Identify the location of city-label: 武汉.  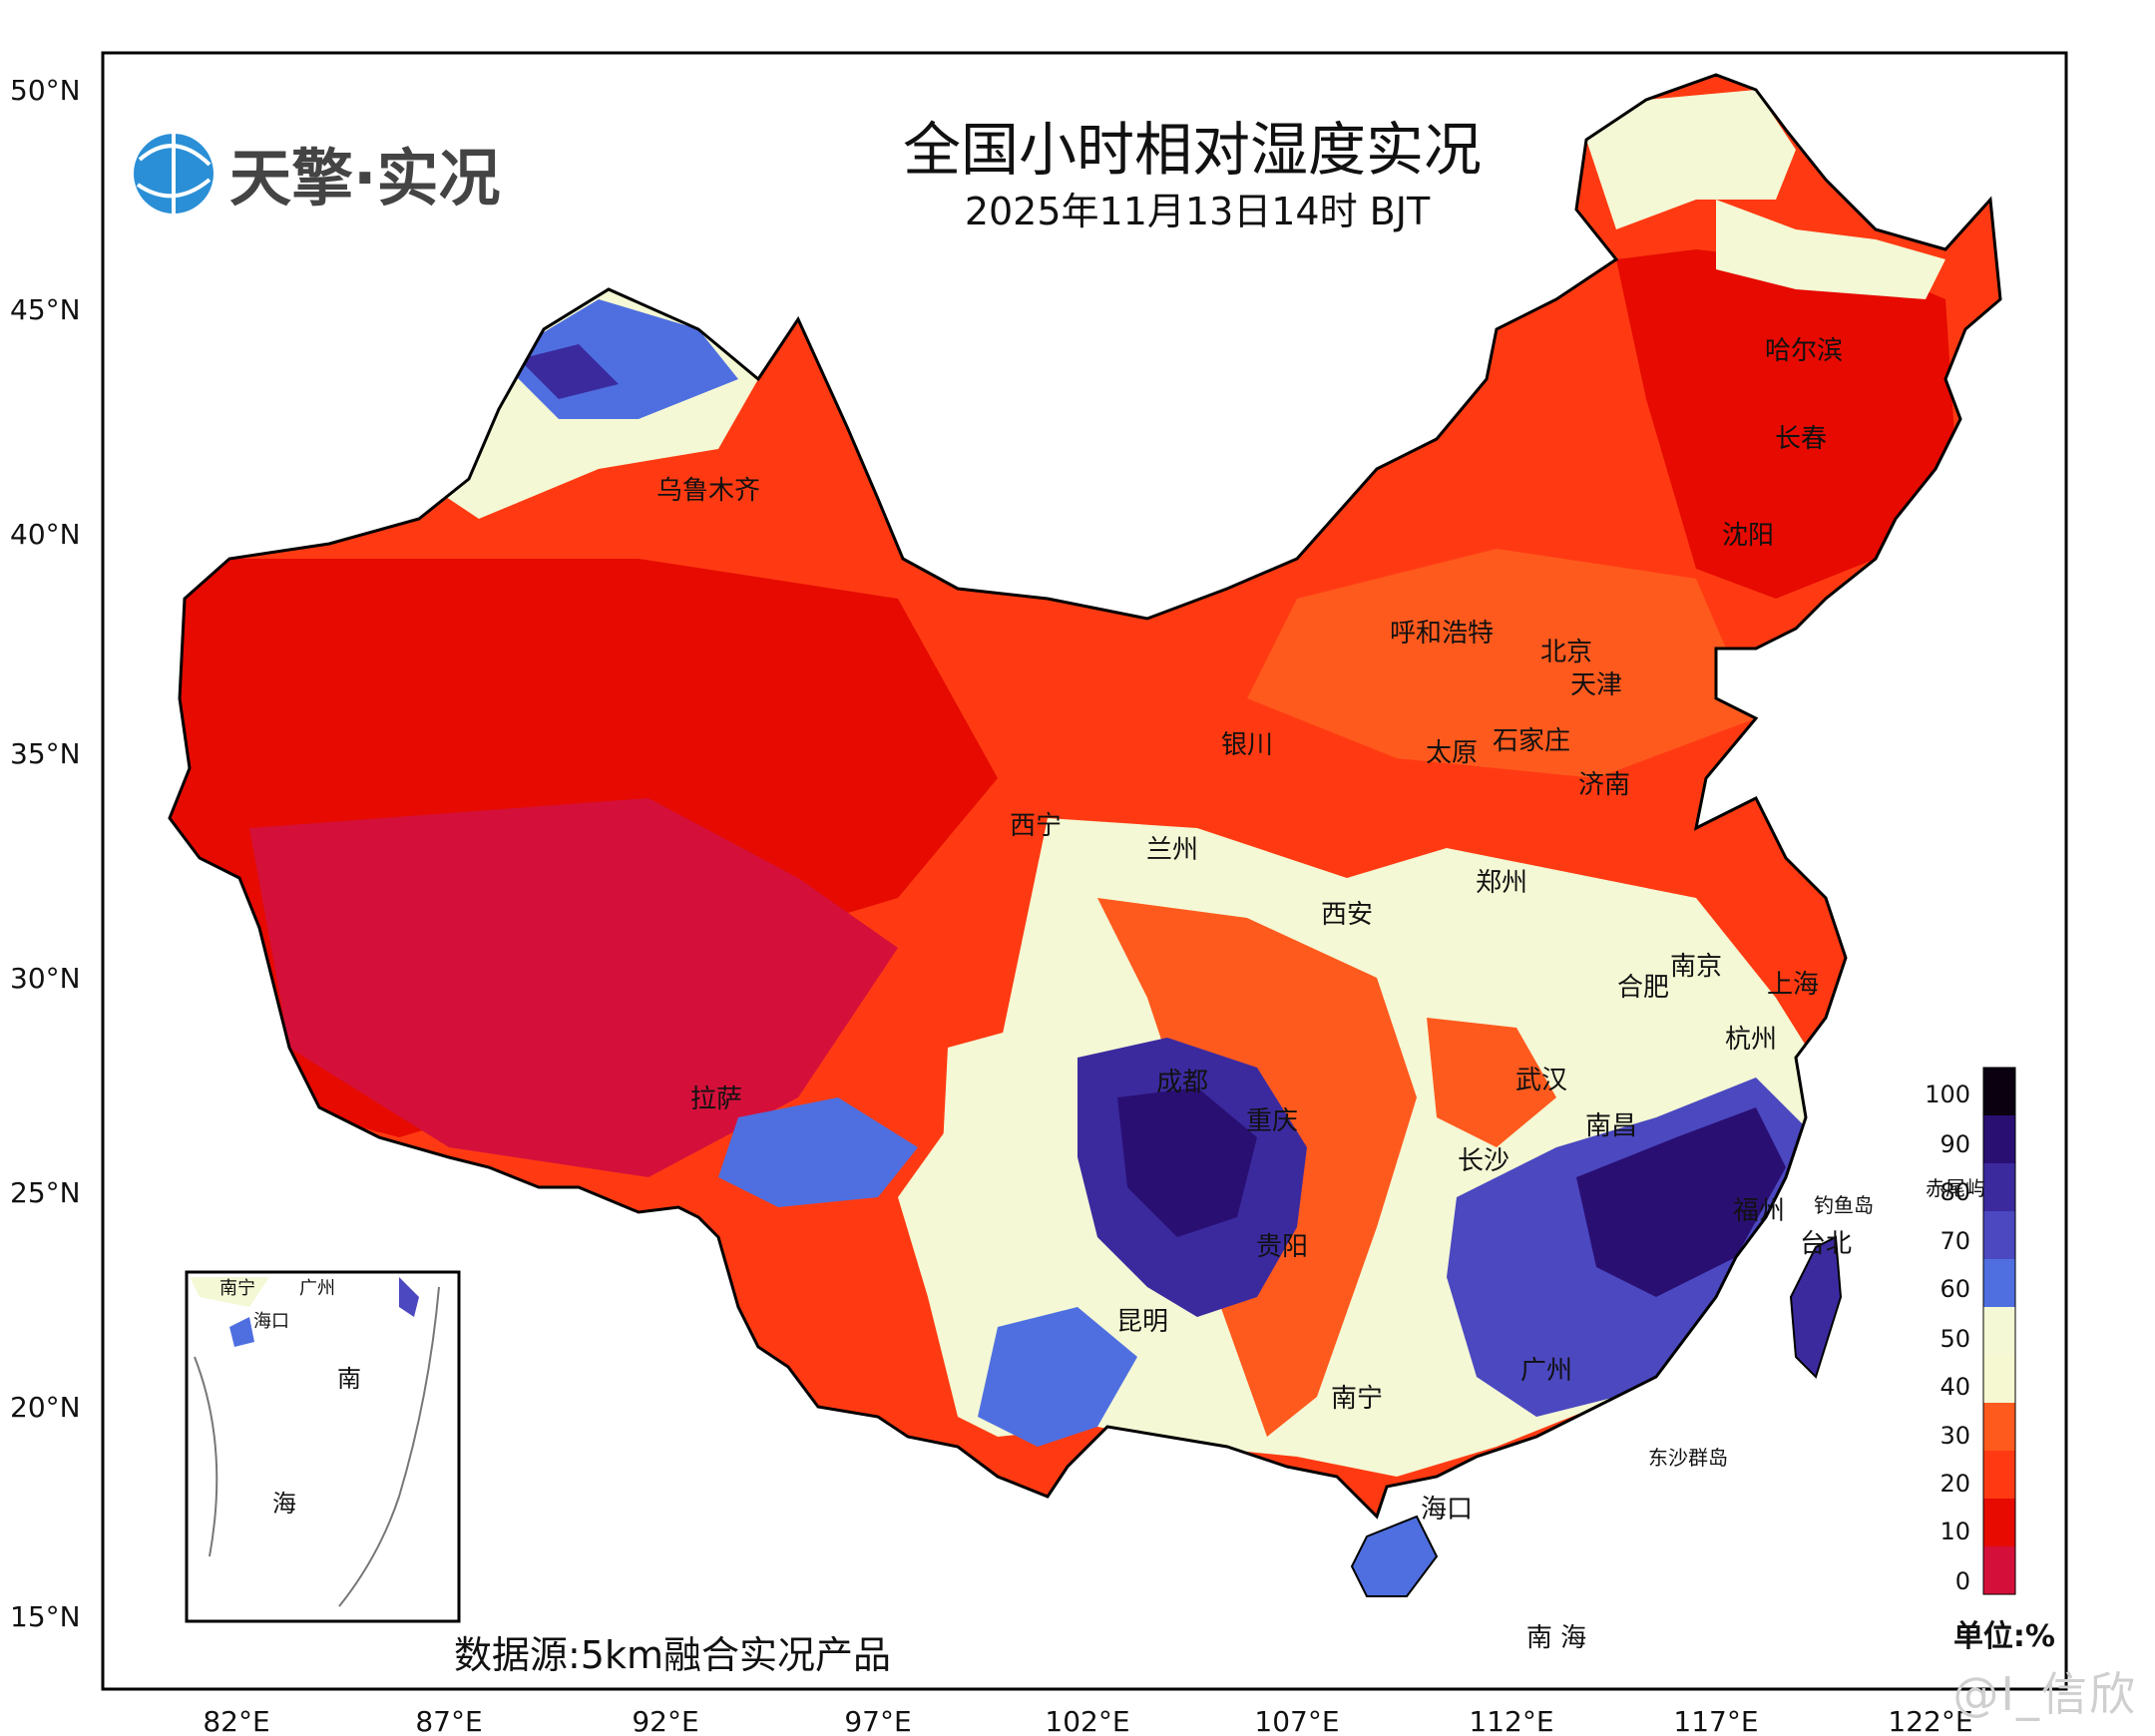
(1541, 1080).